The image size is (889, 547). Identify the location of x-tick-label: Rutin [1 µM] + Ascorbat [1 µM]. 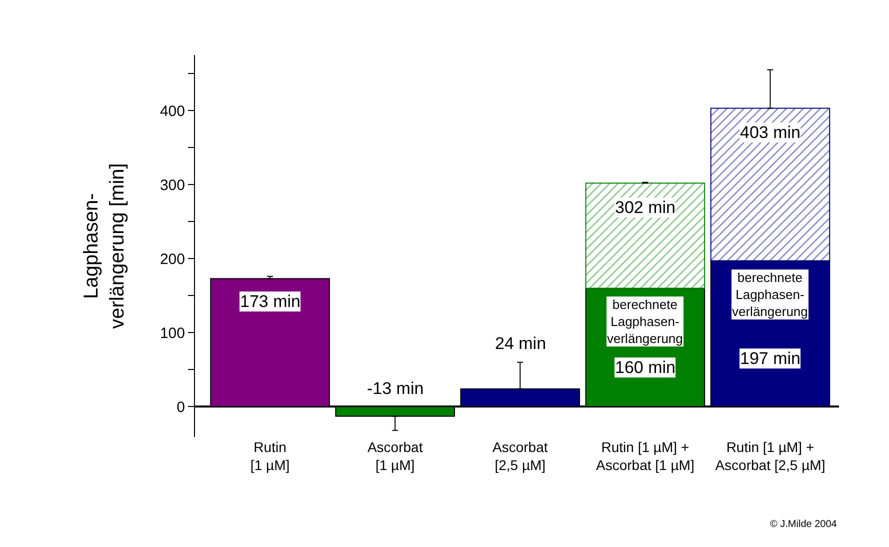
(645, 456).